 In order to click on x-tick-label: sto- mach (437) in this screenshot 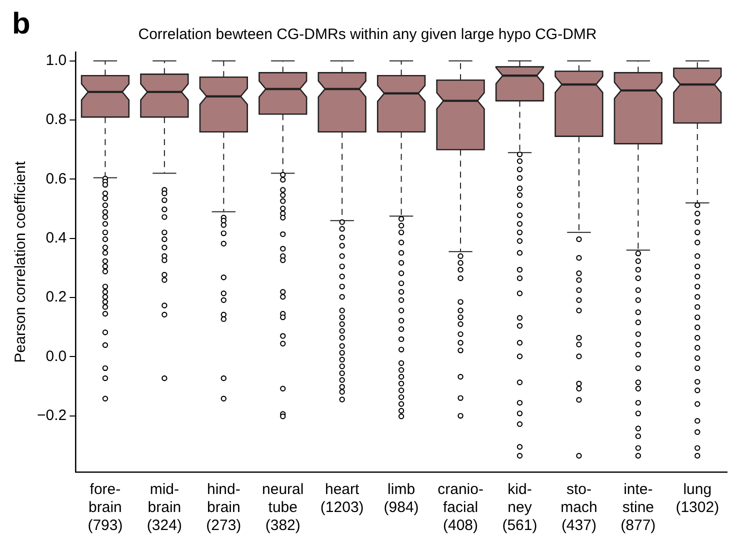, I will do `click(579, 507)`.